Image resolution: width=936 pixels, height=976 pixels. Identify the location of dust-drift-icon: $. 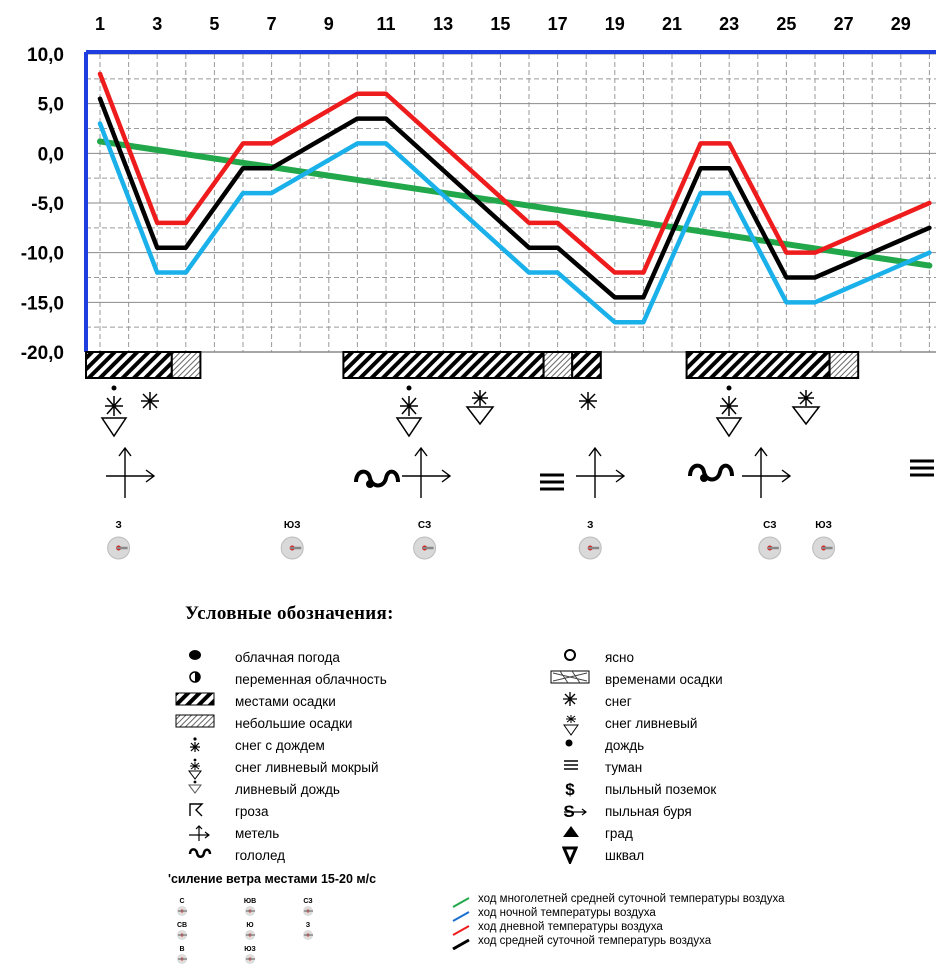
(570, 791).